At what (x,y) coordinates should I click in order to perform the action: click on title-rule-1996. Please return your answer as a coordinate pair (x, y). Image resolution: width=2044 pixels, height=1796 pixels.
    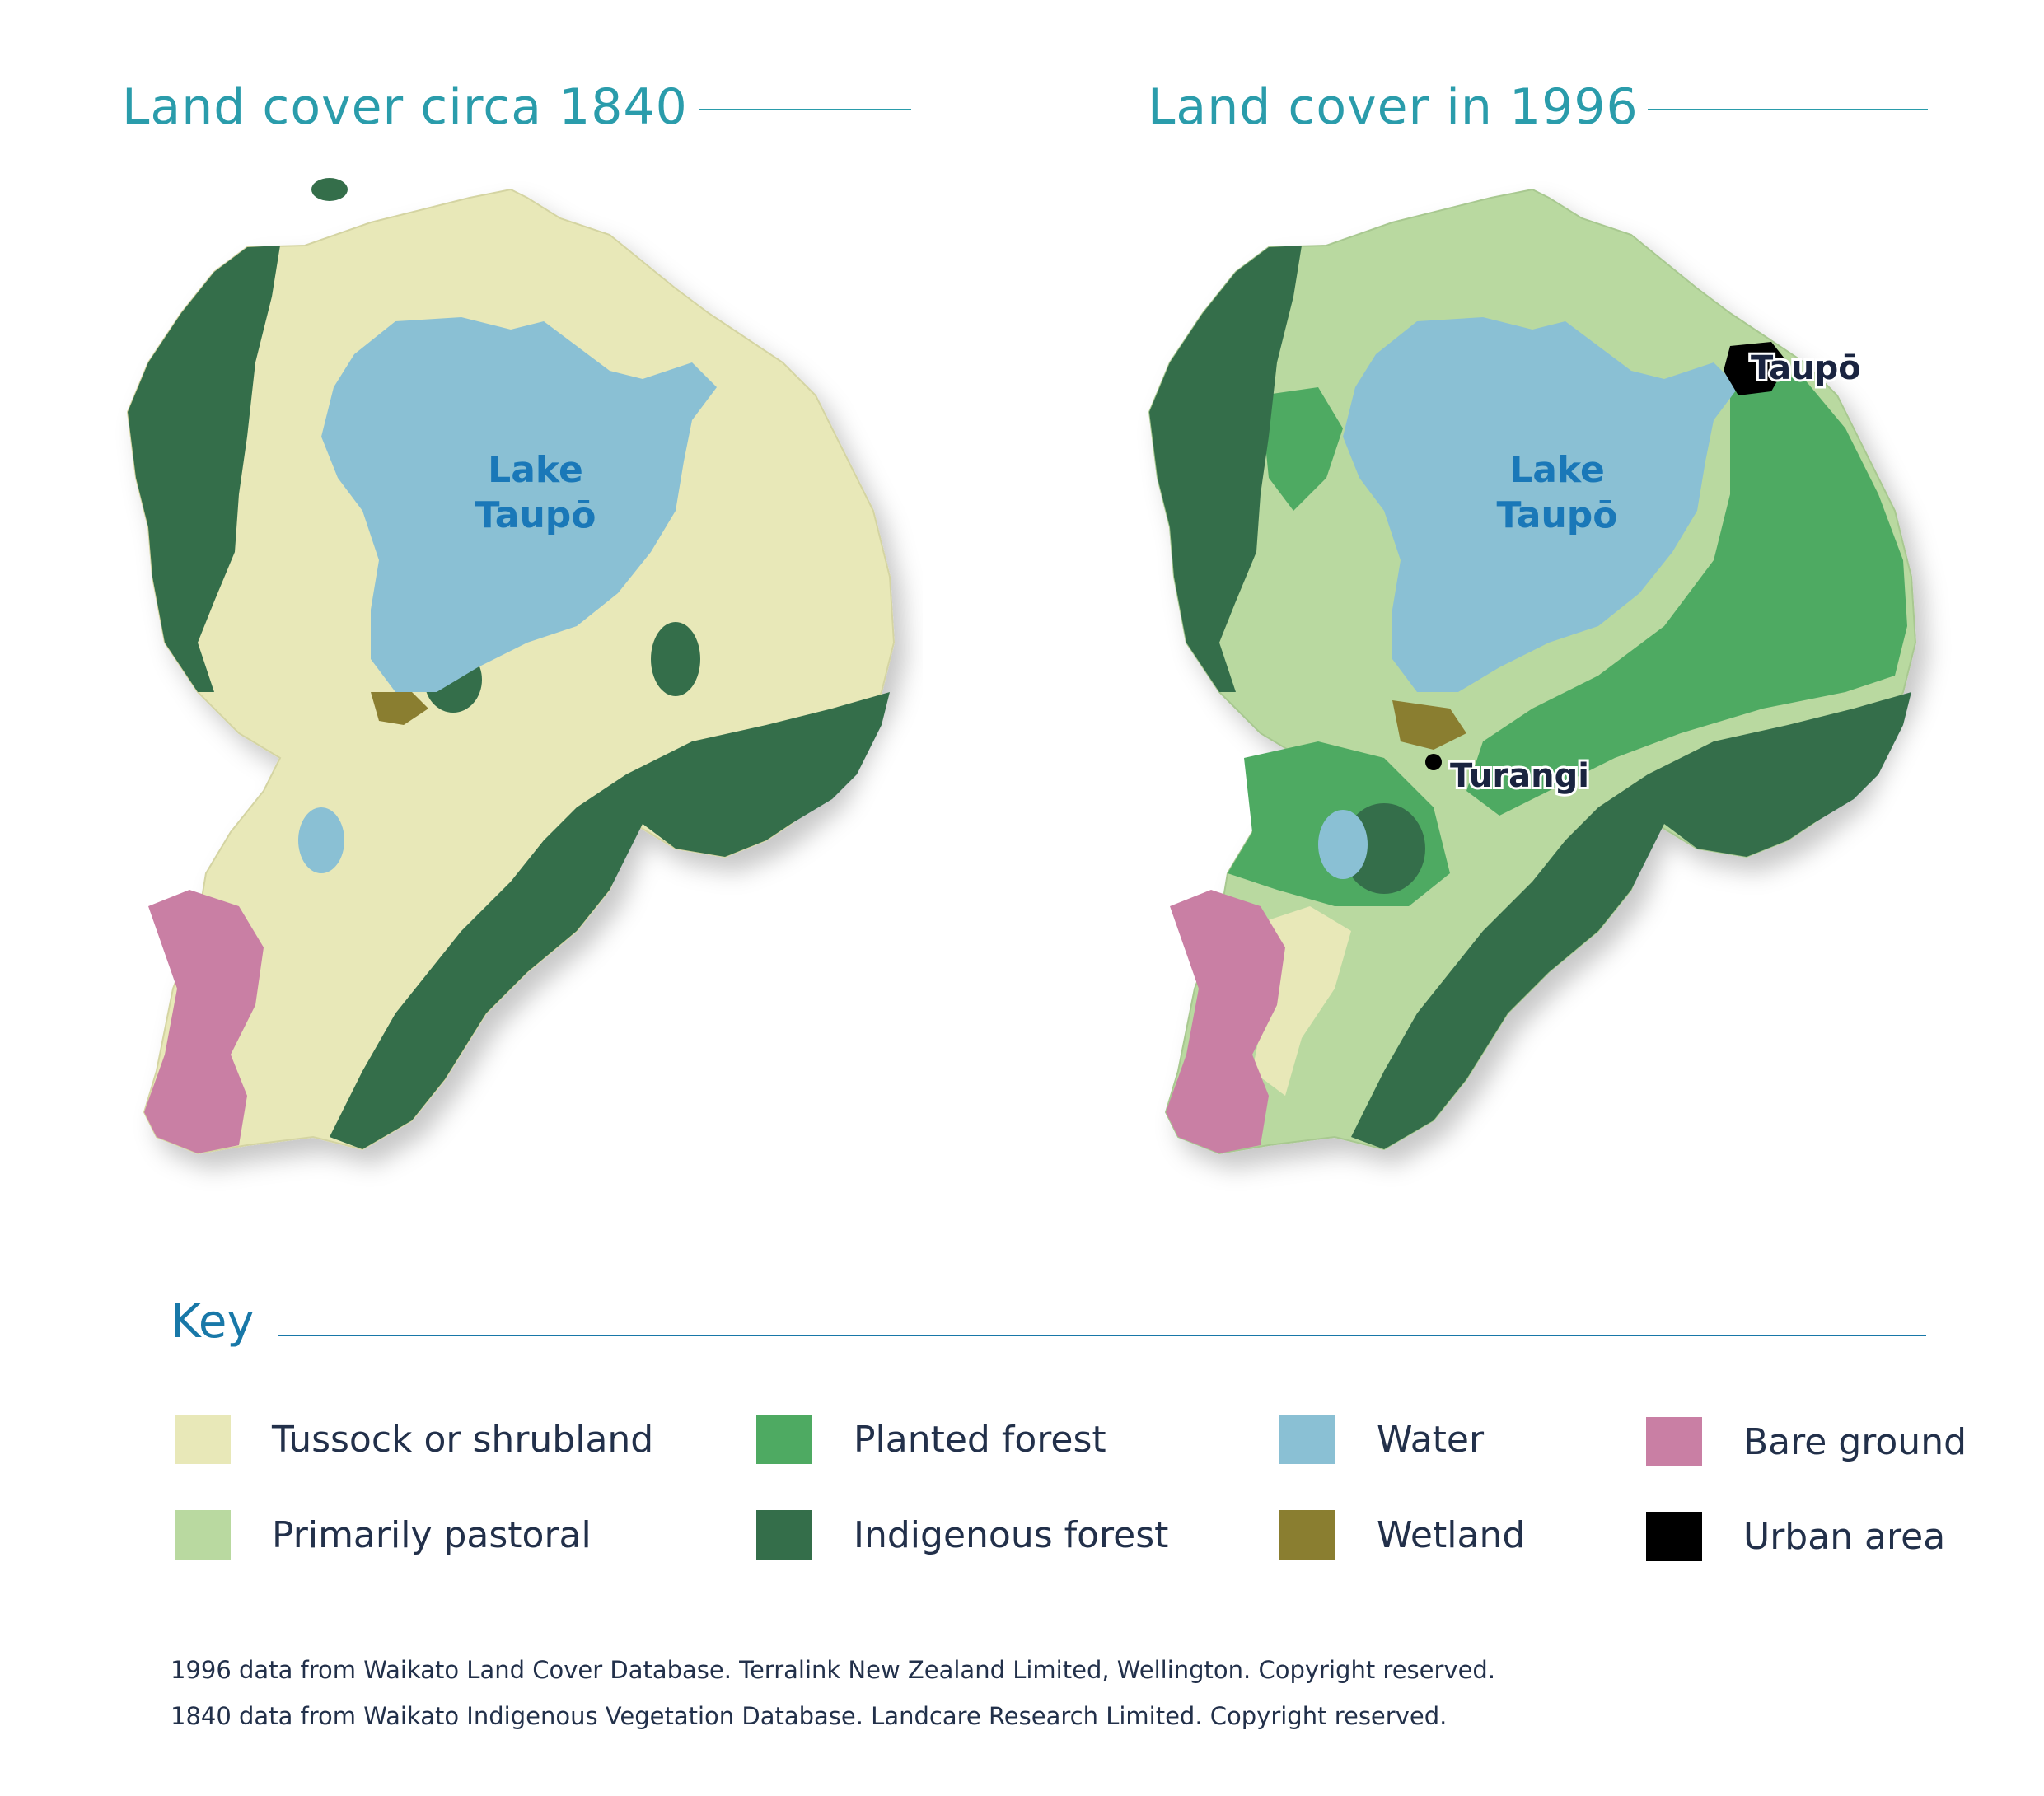
    Looking at the image, I should click on (1788, 110).